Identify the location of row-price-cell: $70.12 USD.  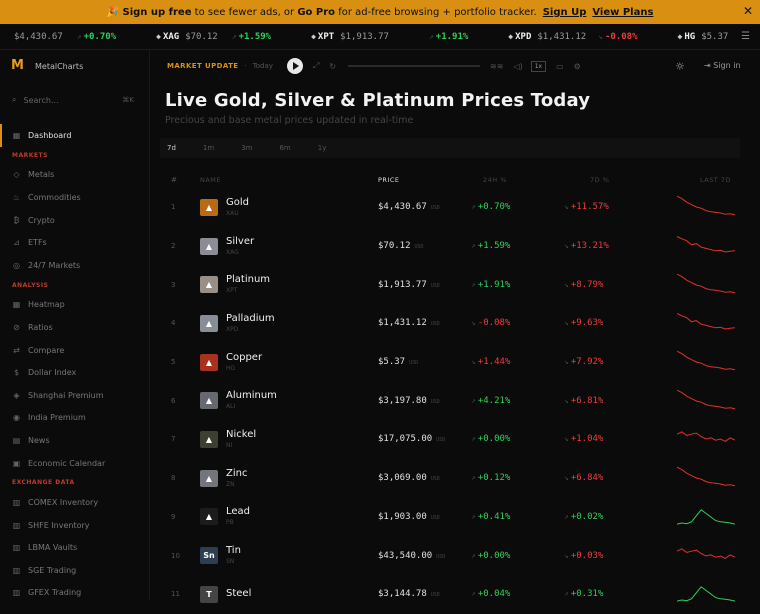
(424, 246).